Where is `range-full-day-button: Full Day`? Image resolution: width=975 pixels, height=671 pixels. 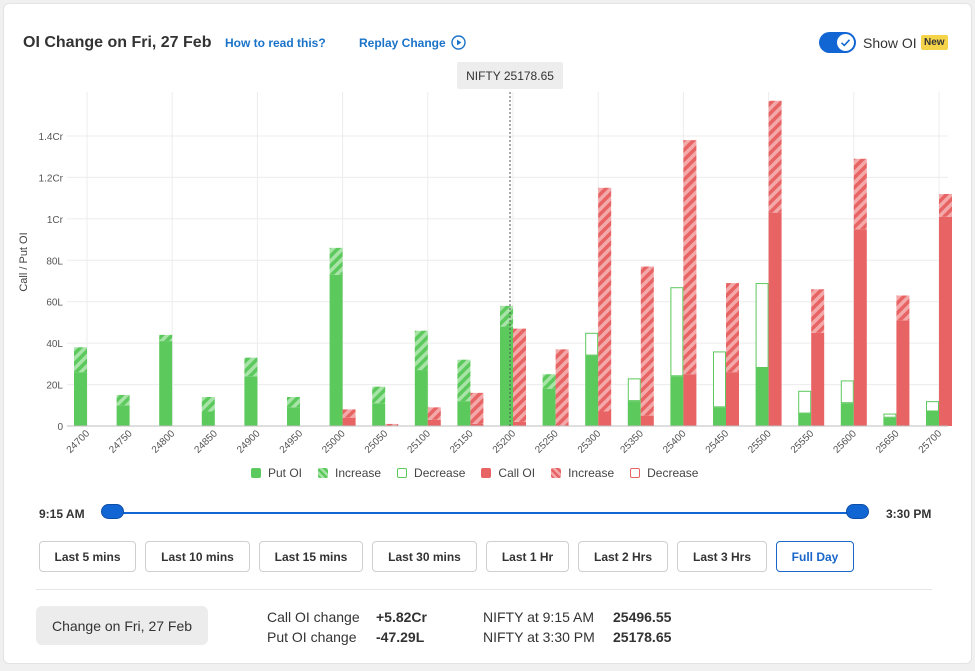
range-full-day-button: Full Day is located at coordinates (815, 556).